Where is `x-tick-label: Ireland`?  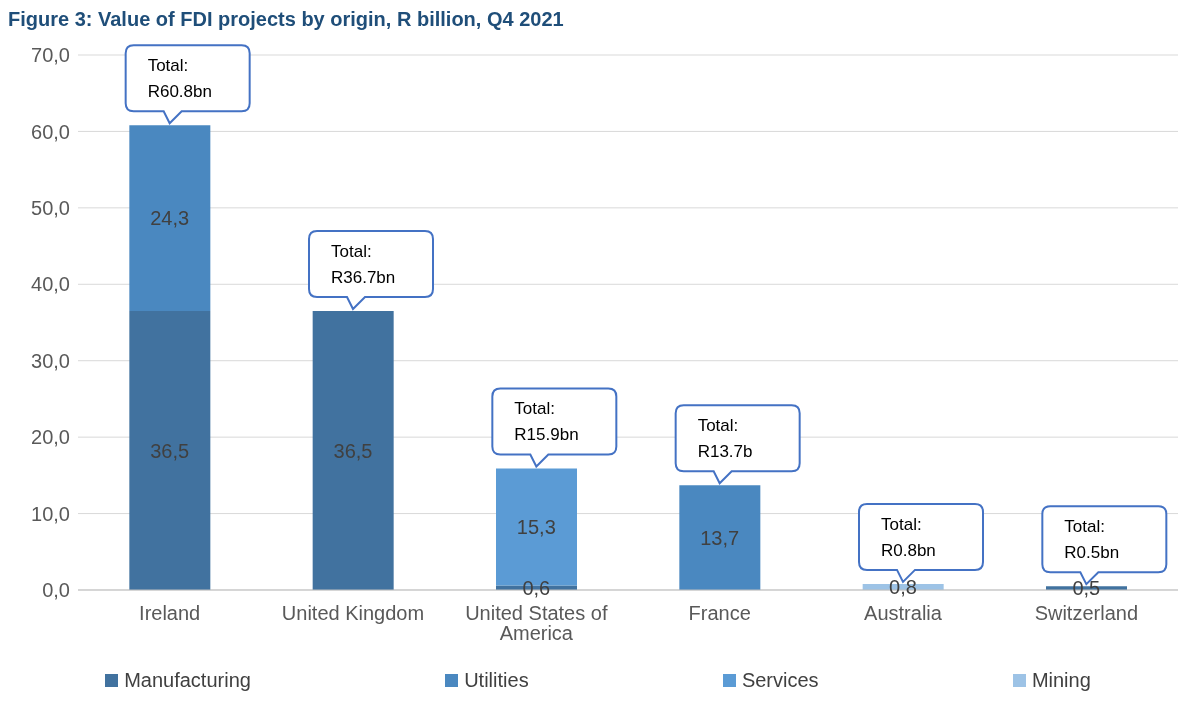
x-tick-label: Ireland is located at coordinates (170, 613).